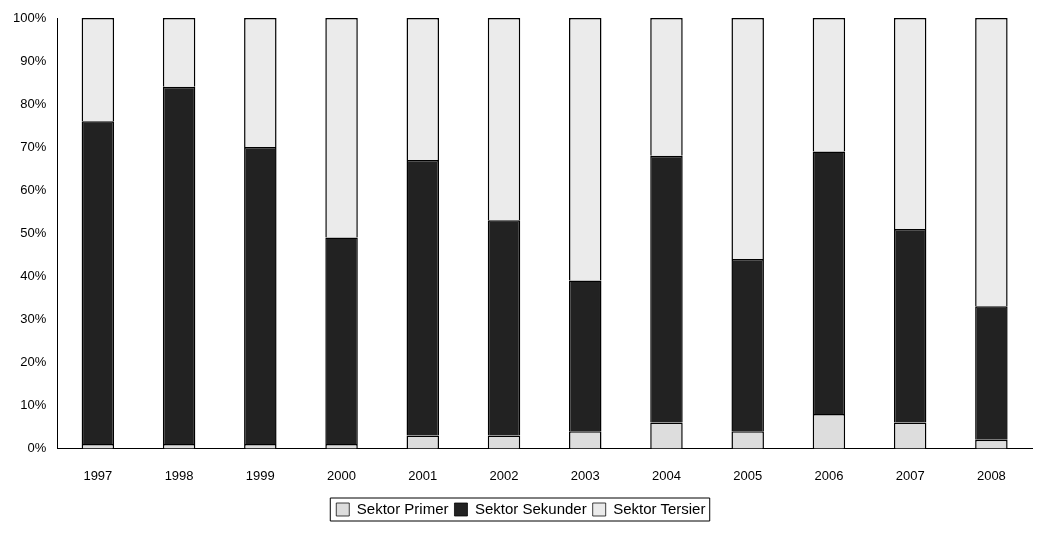 This screenshot has width=1052, height=535. Describe the element at coordinates (829, 475) in the screenshot. I see `x-tick-label: 2006` at that location.